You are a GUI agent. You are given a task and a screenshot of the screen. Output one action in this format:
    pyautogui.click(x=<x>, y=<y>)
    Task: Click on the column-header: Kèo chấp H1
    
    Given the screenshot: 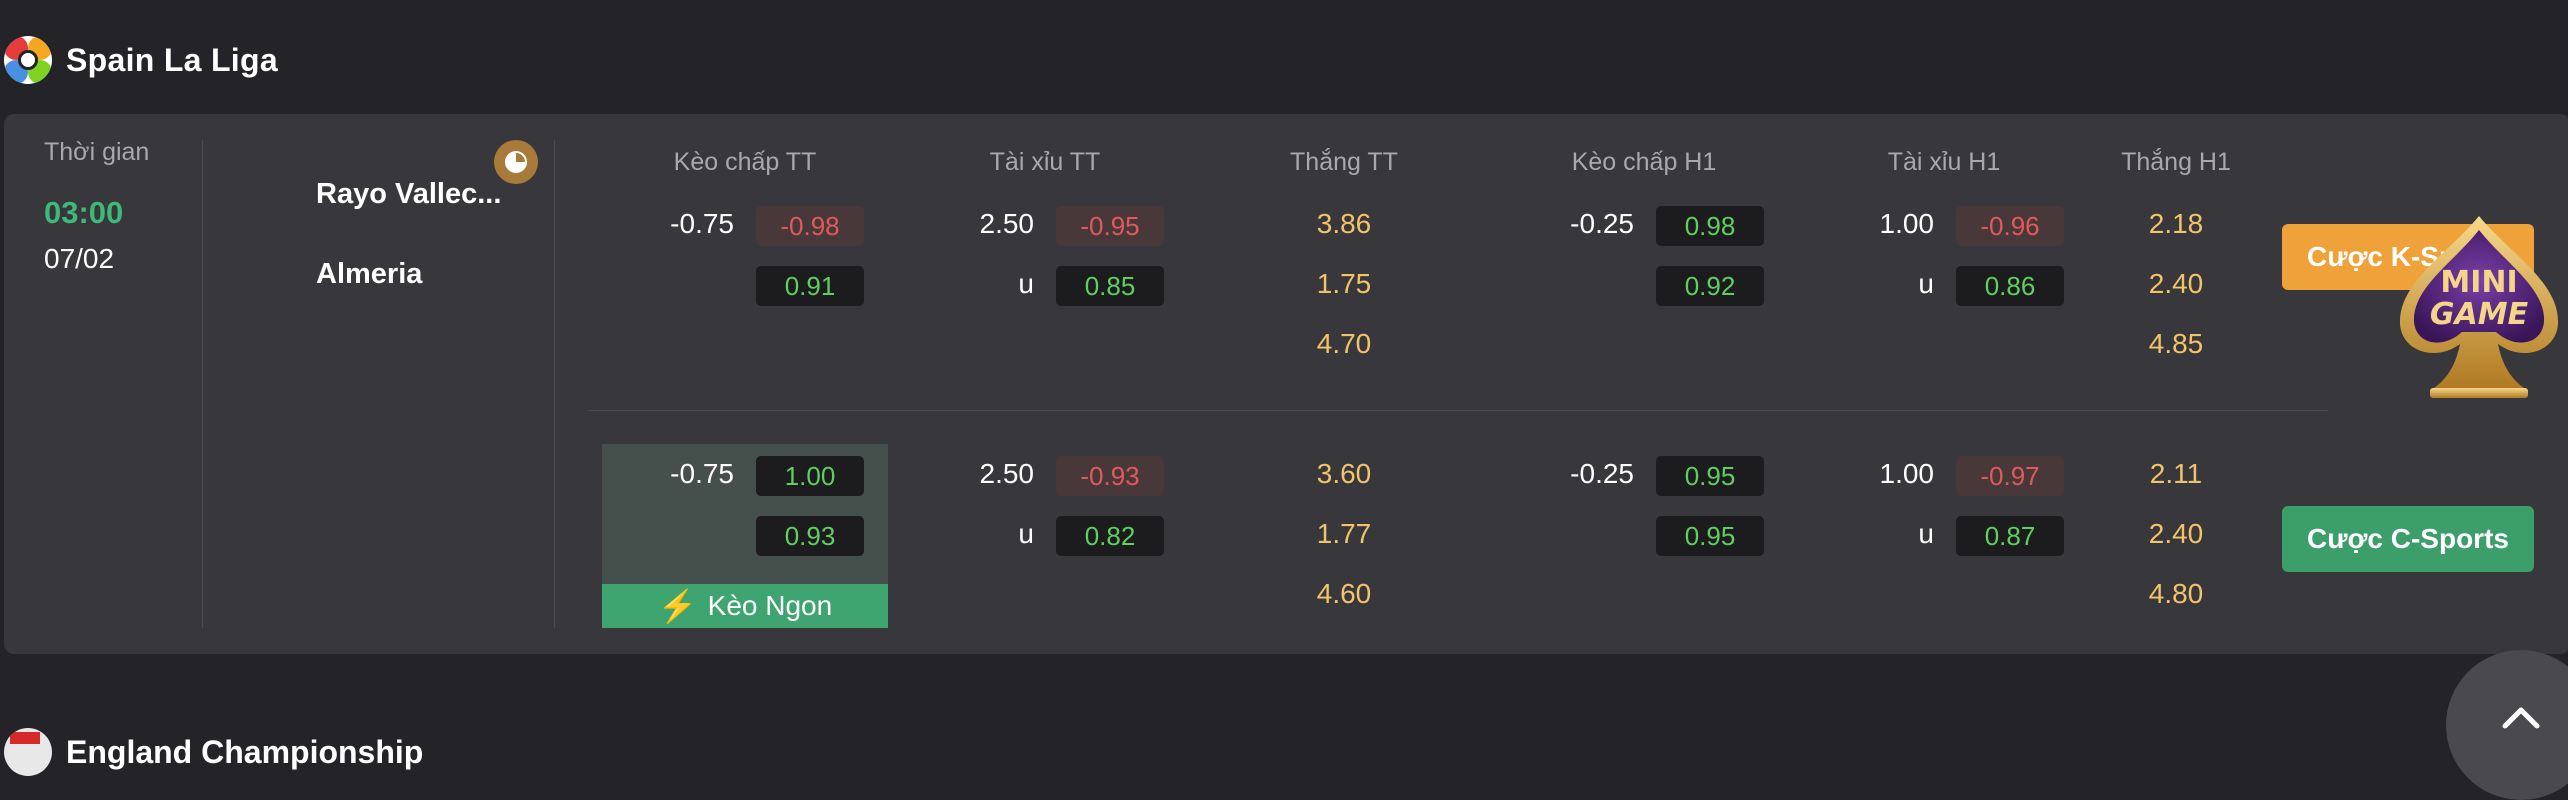 What is the action you would take?
    pyautogui.click(x=1644, y=162)
    